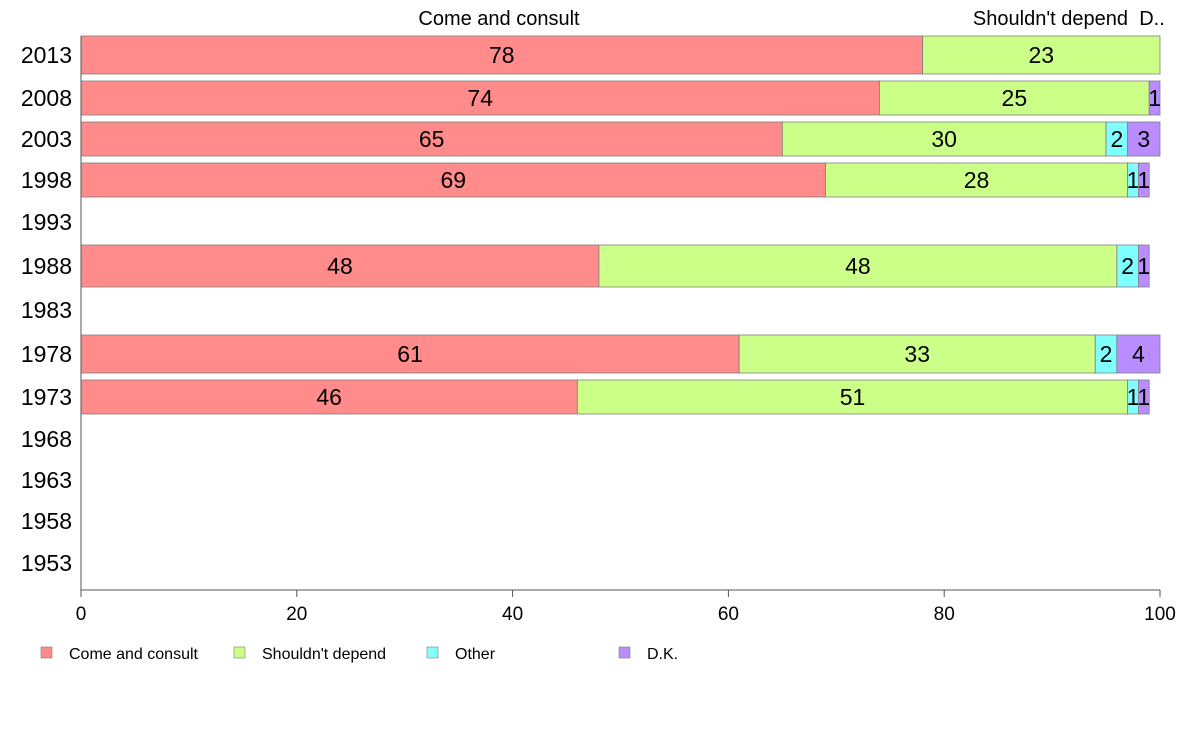 The width and height of the screenshot is (1188, 736). I want to click on data-label: 23, so click(1042, 55).